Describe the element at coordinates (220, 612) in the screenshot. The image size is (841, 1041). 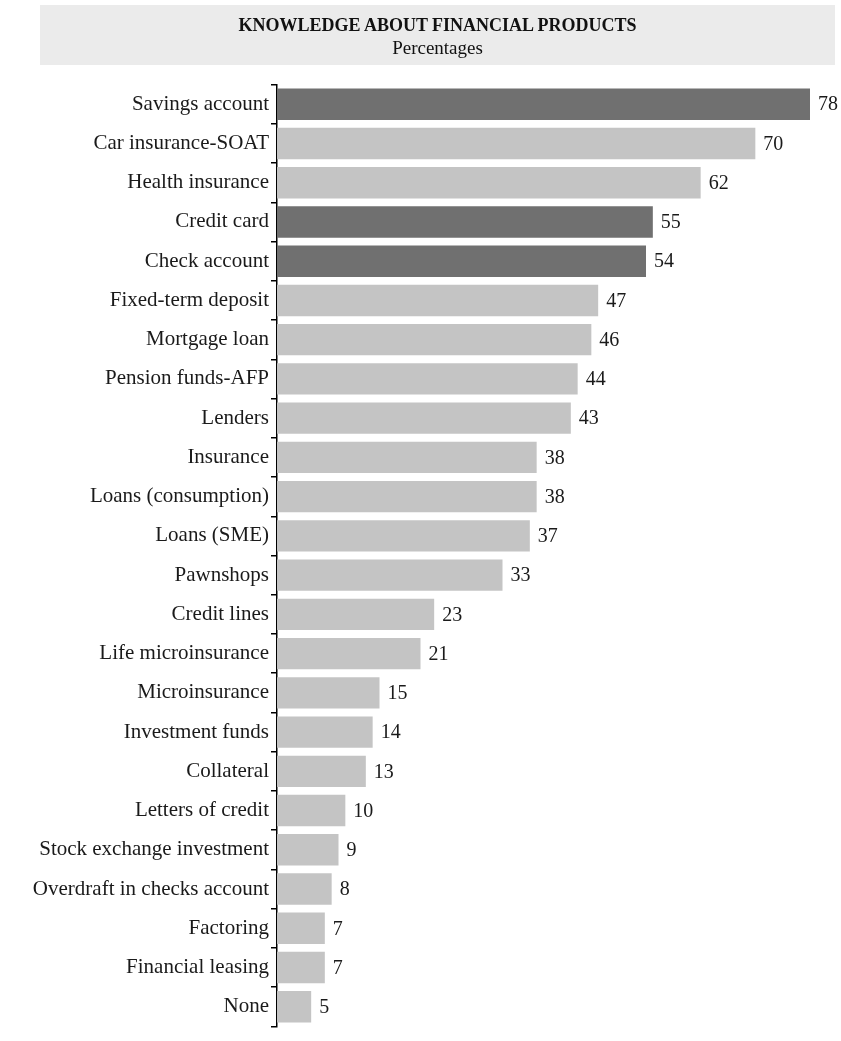
I see `y-tick-label: Credit lines` at that location.